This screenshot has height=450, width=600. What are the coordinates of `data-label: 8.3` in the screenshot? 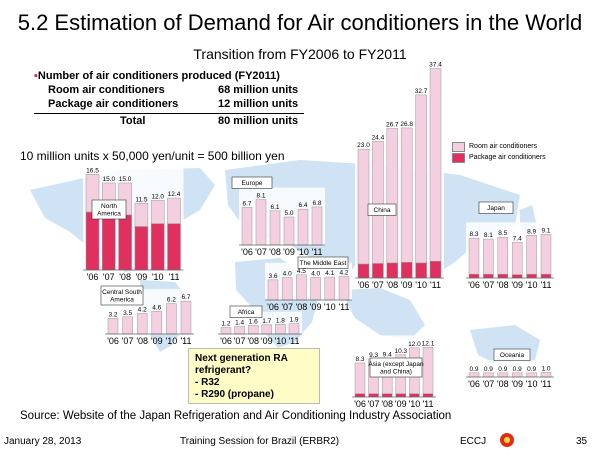 It's located at (473, 234).